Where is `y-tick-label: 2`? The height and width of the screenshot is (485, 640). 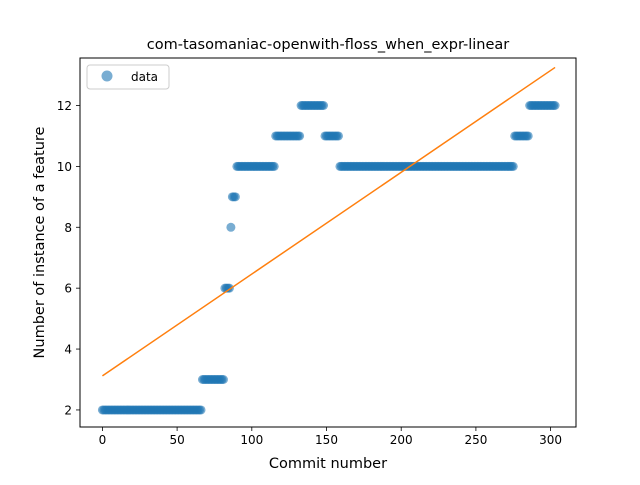 y-tick-label: 2 is located at coordinates (68, 410).